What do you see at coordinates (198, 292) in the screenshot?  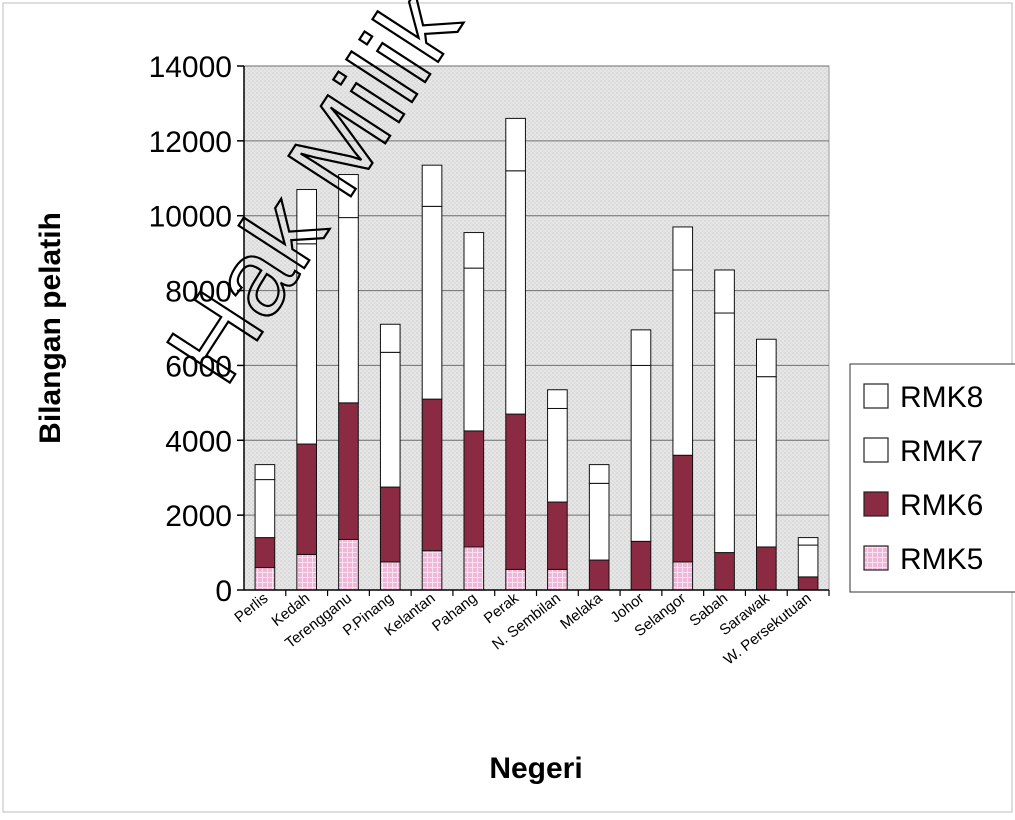 I see `y-tick-label: 8000` at bounding box center [198, 292].